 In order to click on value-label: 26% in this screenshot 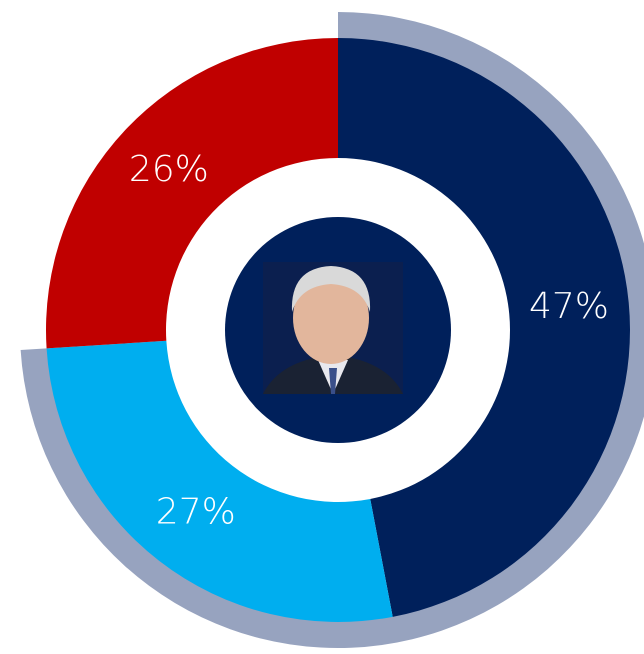, I will do `click(169, 169)`.